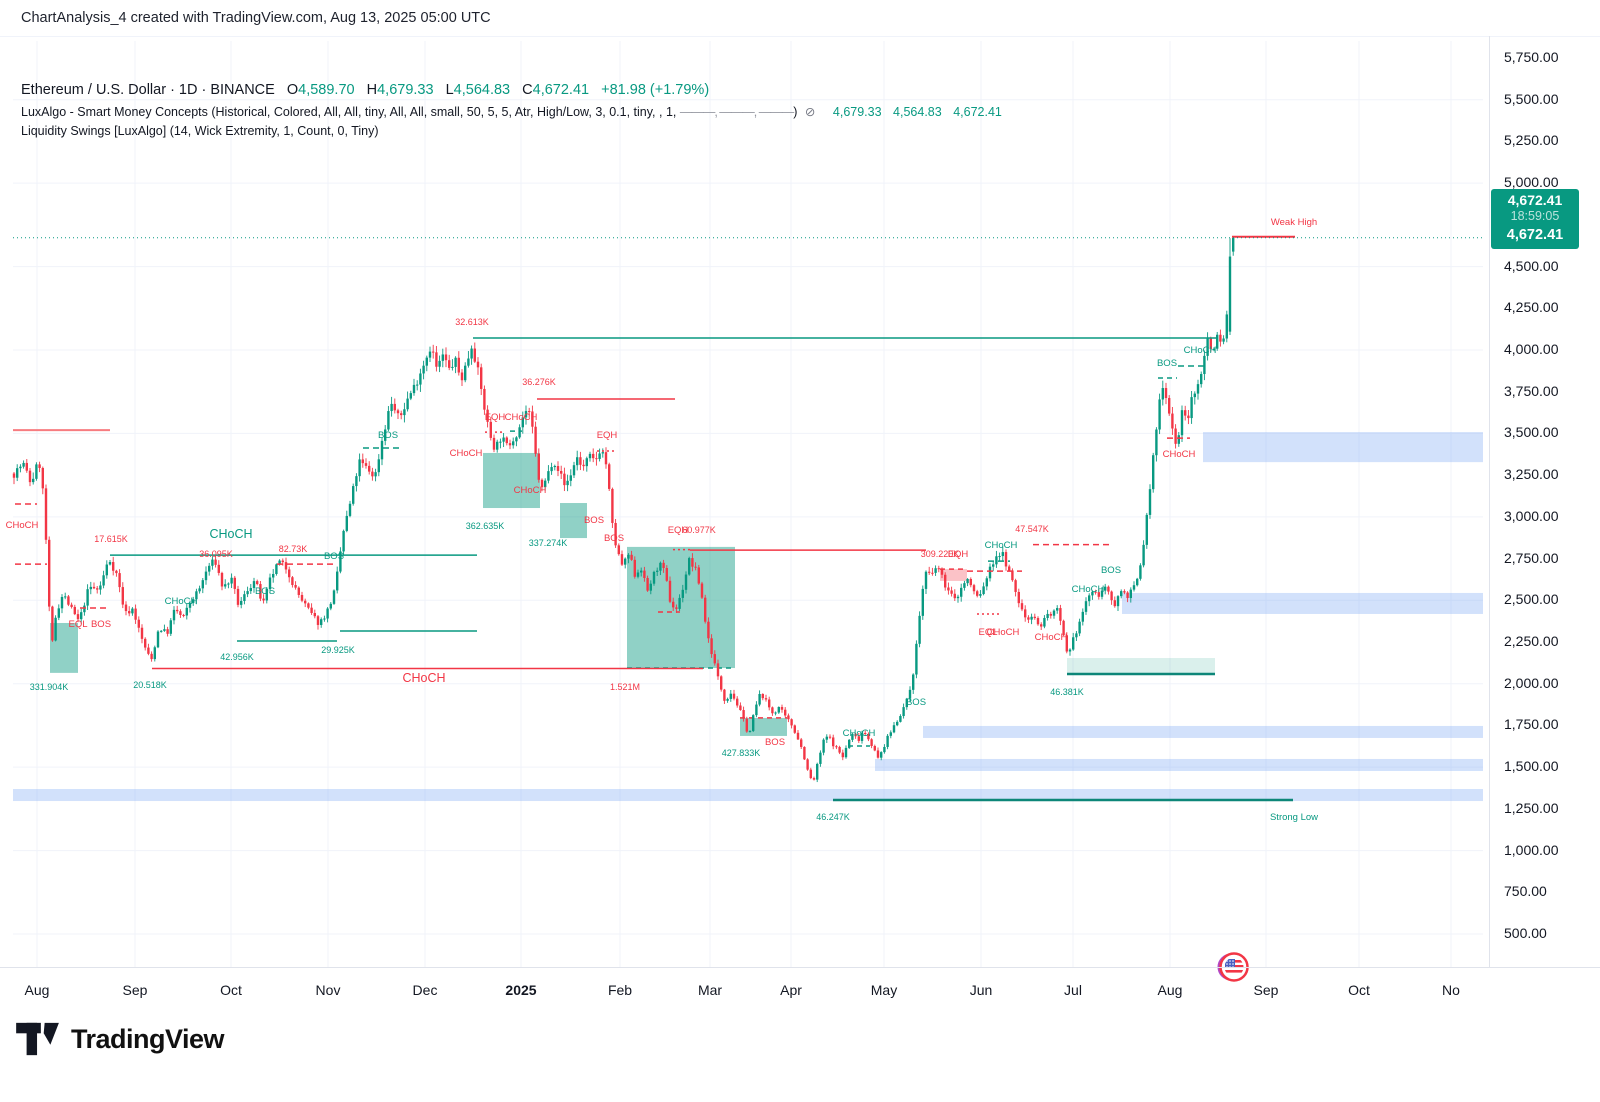  What do you see at coordinates (1525, 933) in the screenshot?
I see `price-tick-label: 500.00` at bounding box center [1525, 933].